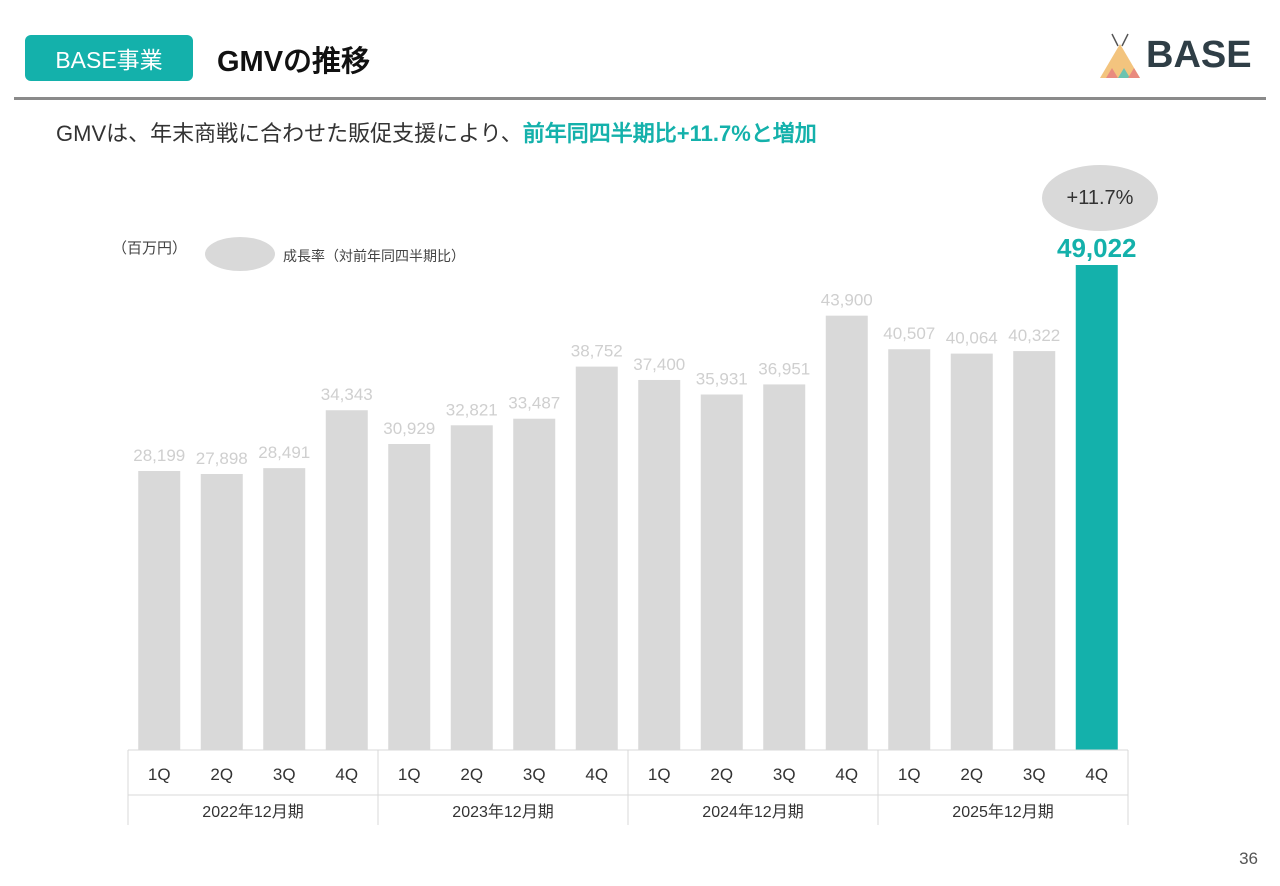  I want to click on bar-value-label: 37,400, so click(659, 364).